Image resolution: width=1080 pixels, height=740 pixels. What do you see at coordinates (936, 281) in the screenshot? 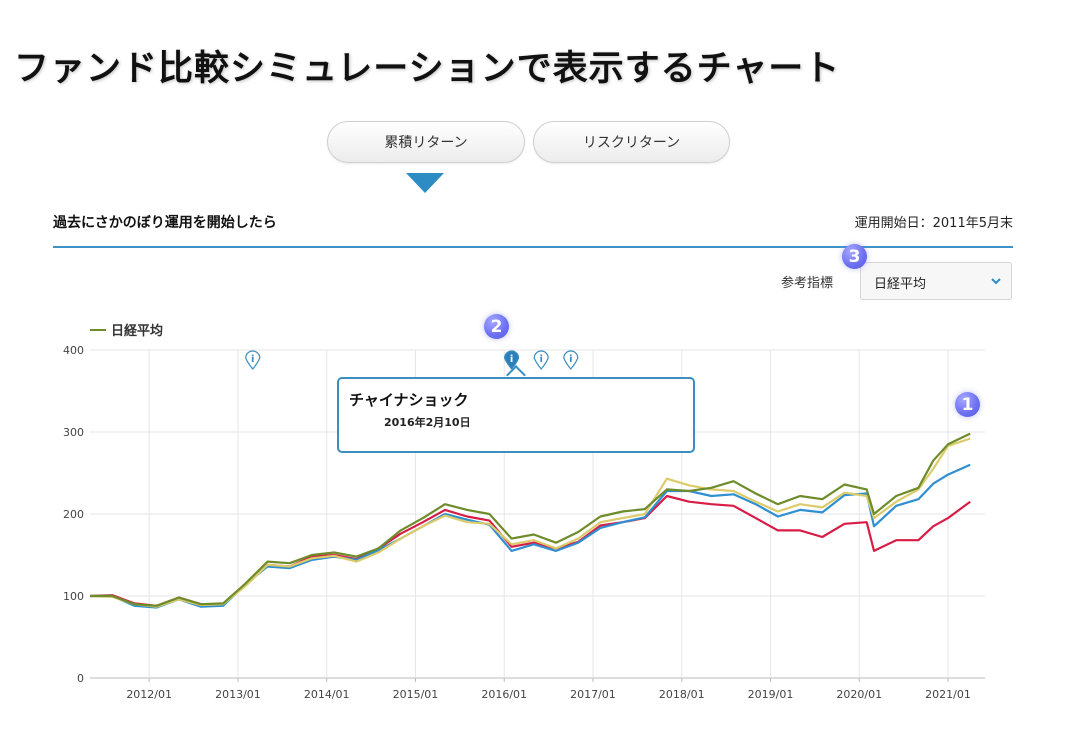
I see `reference-index-select: 日経平均` at bounding box center [936, 281].